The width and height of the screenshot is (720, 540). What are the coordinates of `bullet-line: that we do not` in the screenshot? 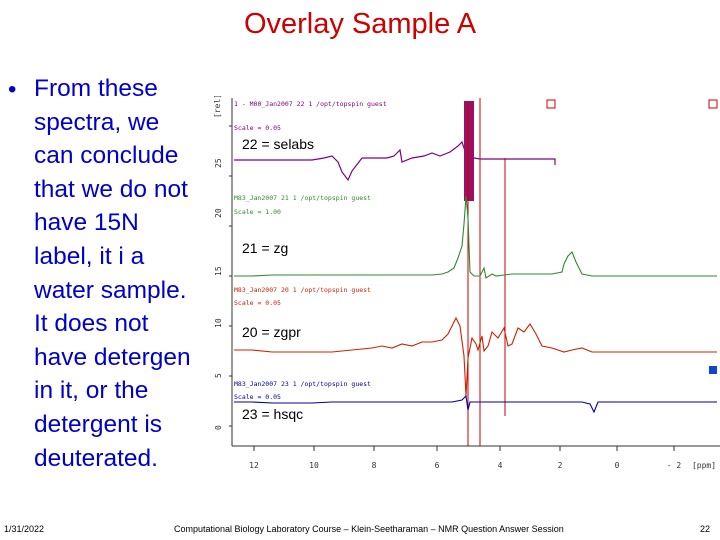 It's located at (111, 189).